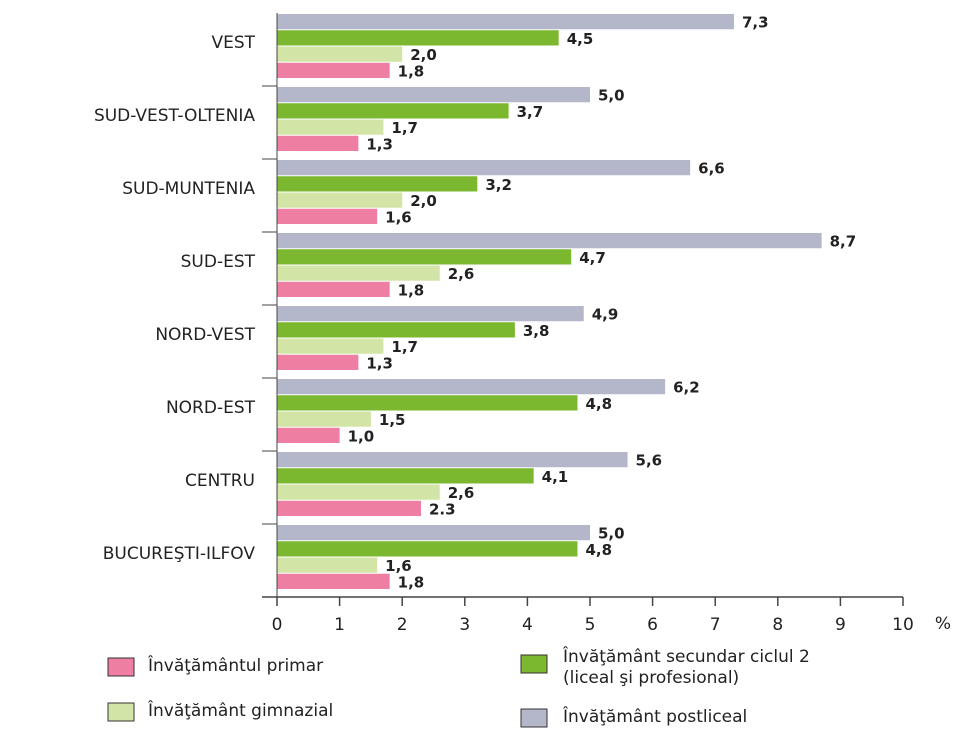 Image resolution: width=957 pixels, height=730 pixels. What do you see at coordinates (402, 625) in the screenshot?
I see `x-tick-label: 2` at bounding box center [402, 625].